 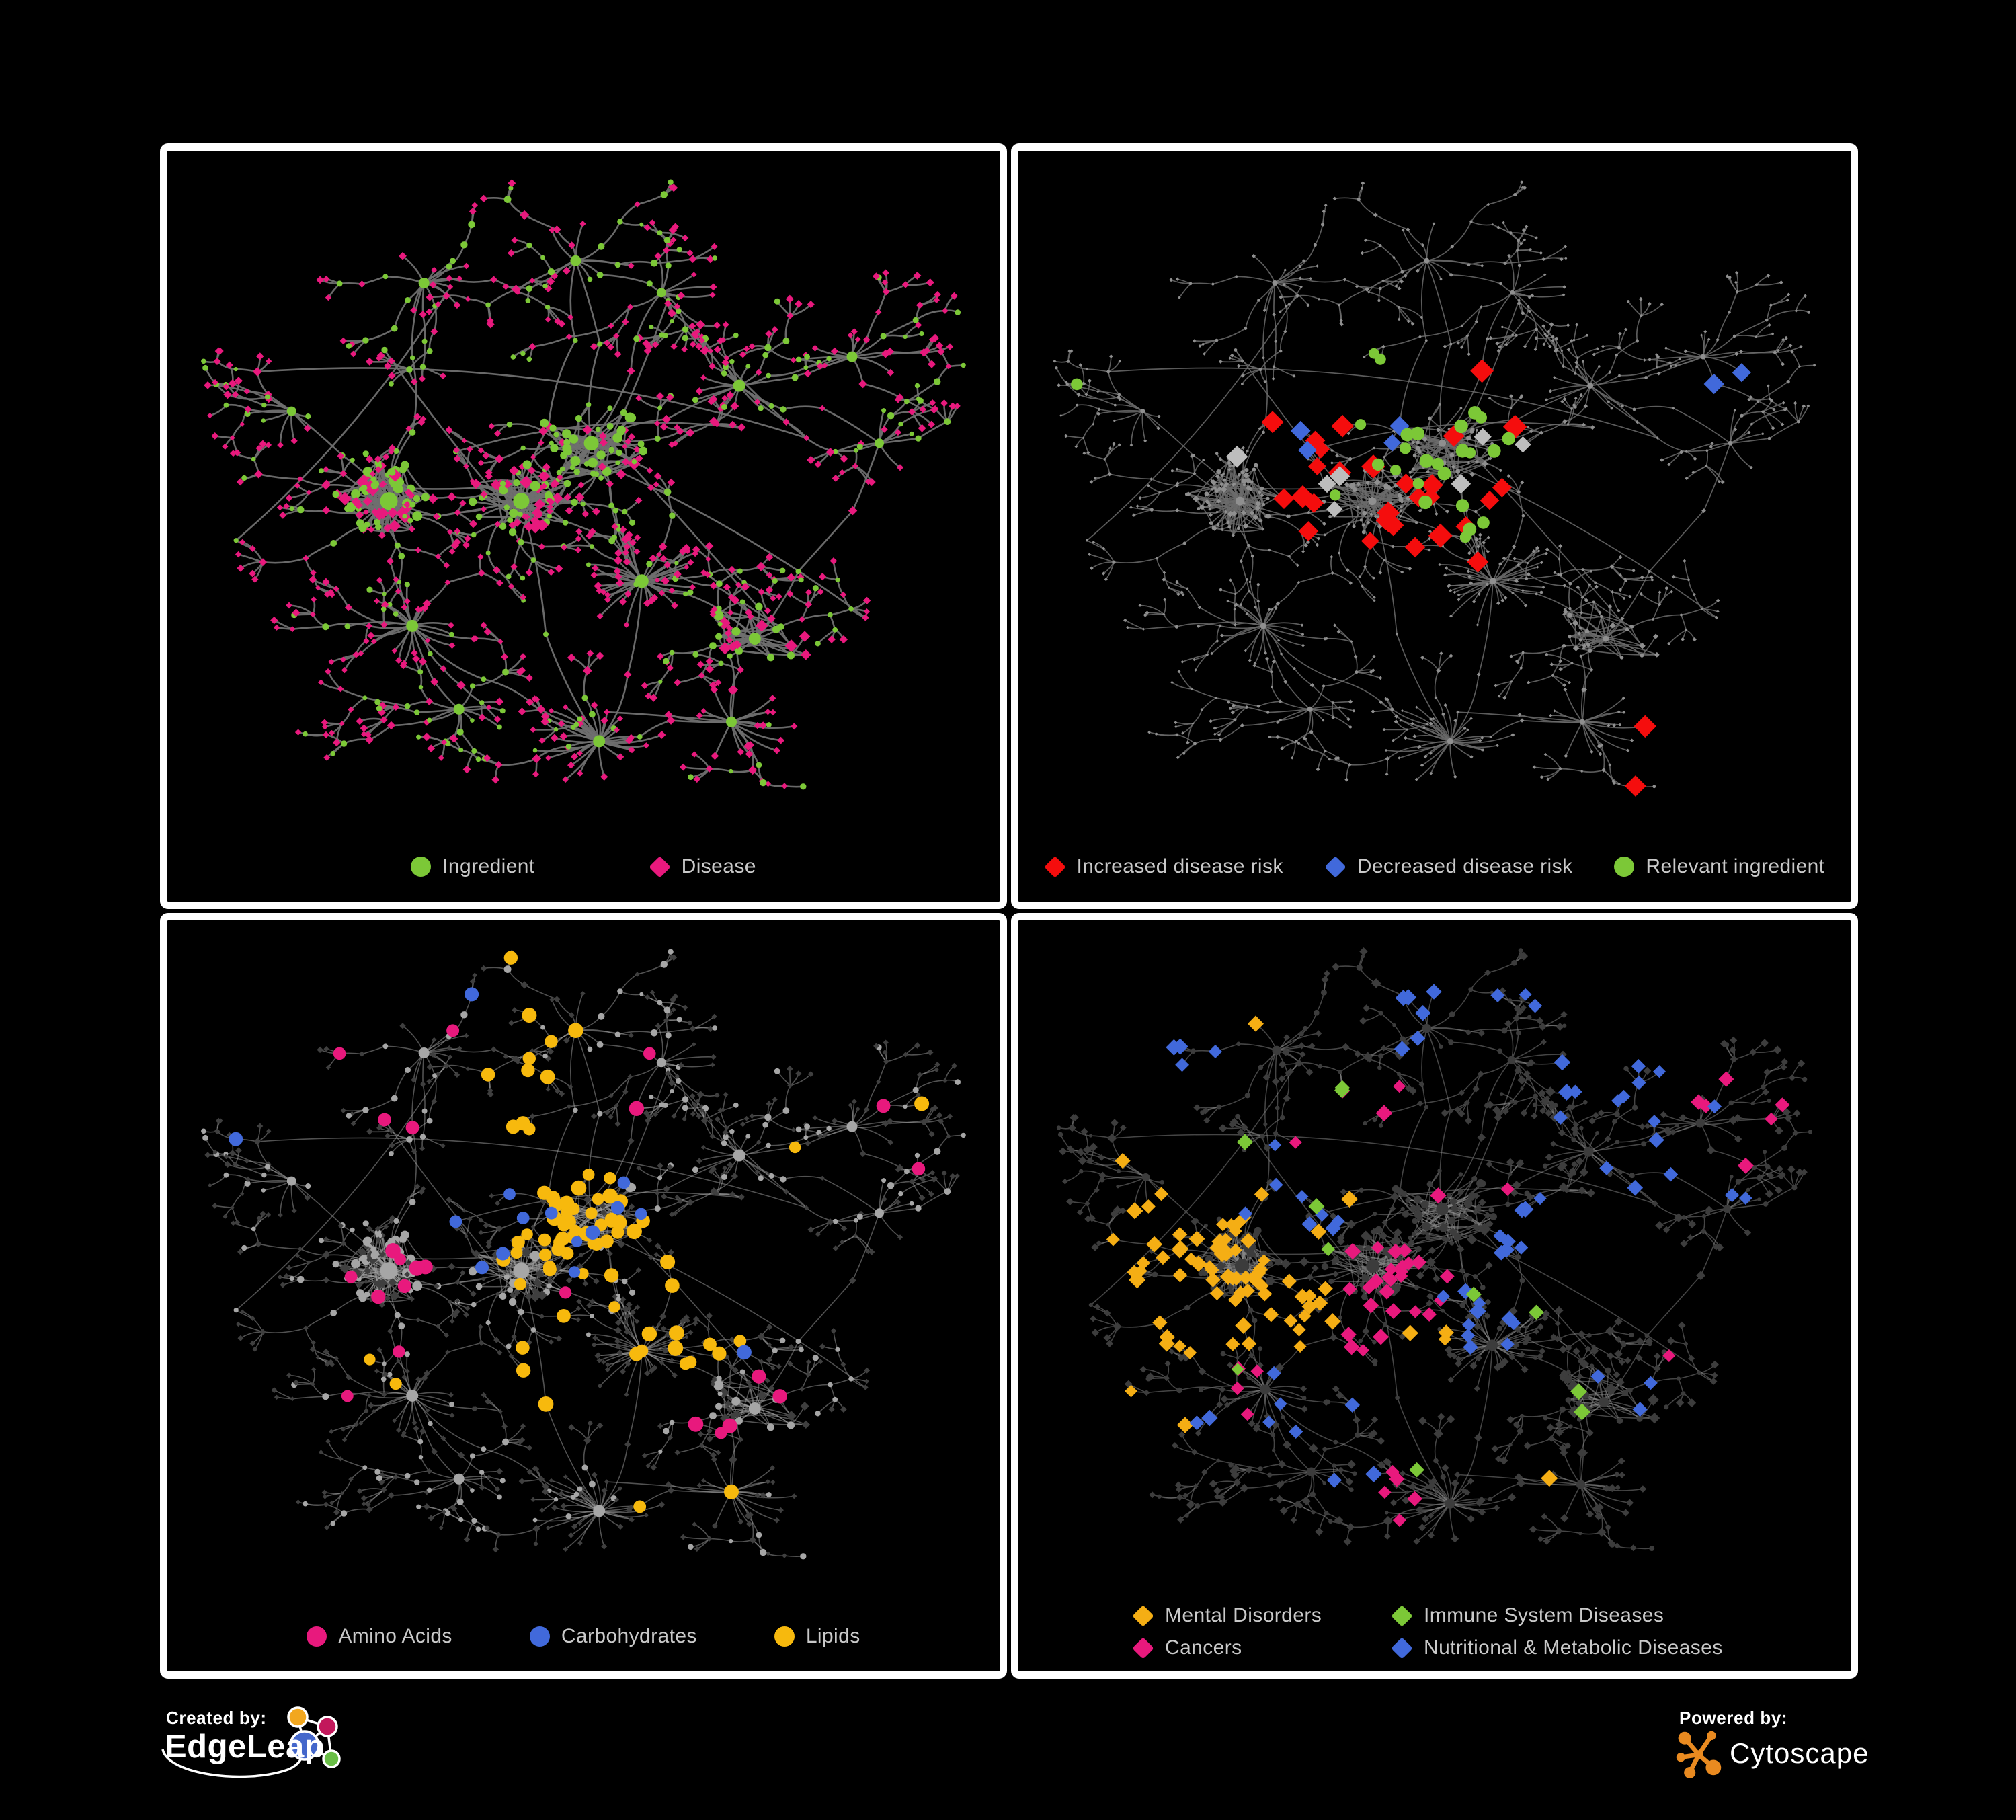 I want to click on legend-label: Disease, so click(x=718, y=866).